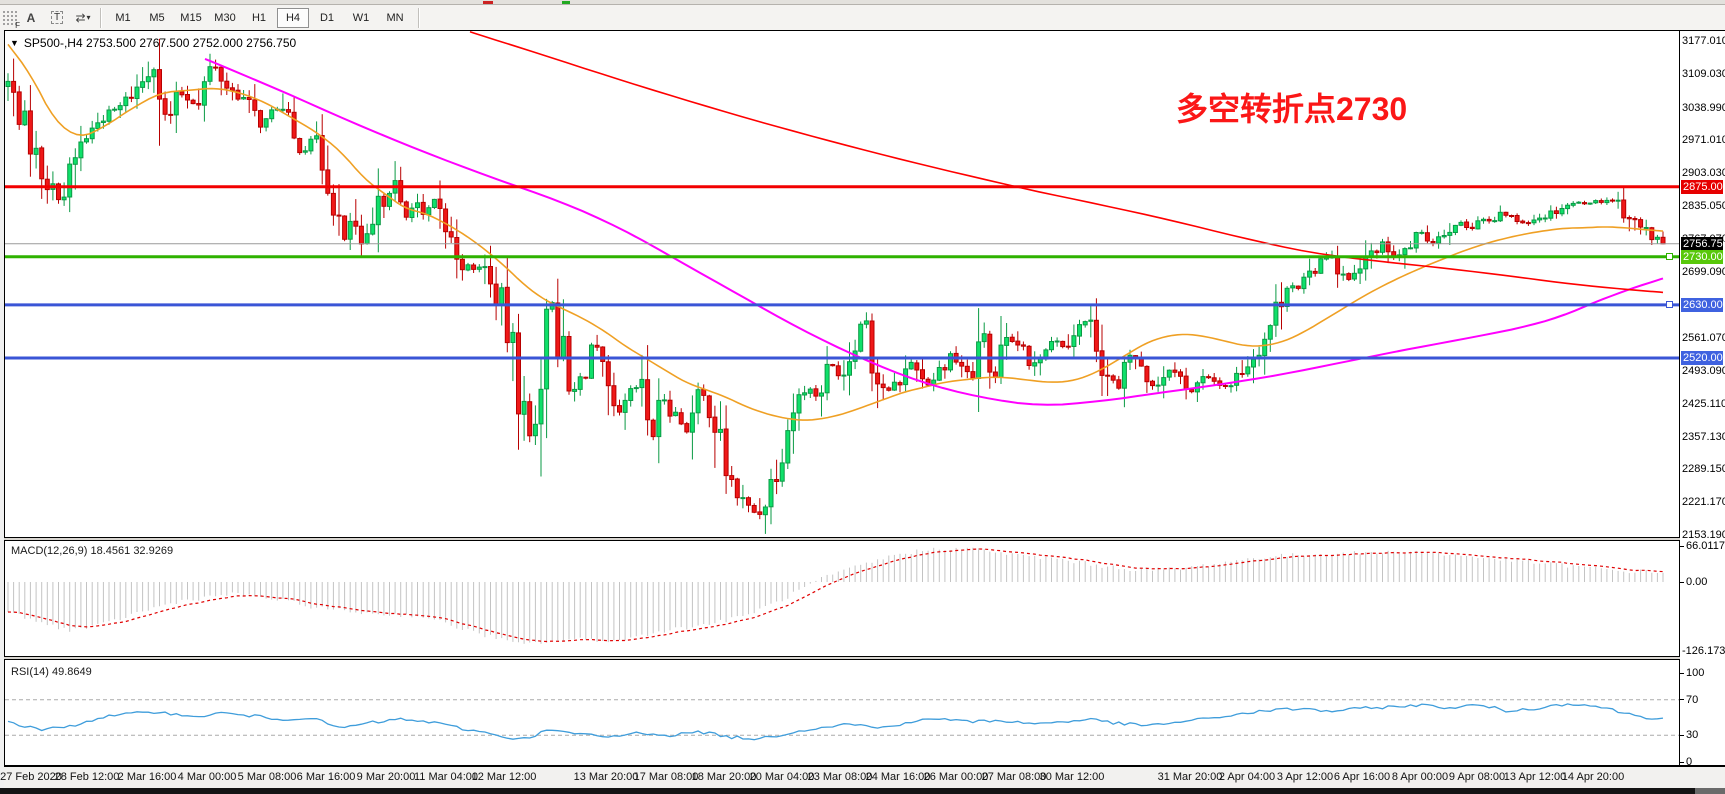  Describe the element at coordinates (1703, 650) in the screenshot. I see `macd-axis--126.173: -126.173` at that location.